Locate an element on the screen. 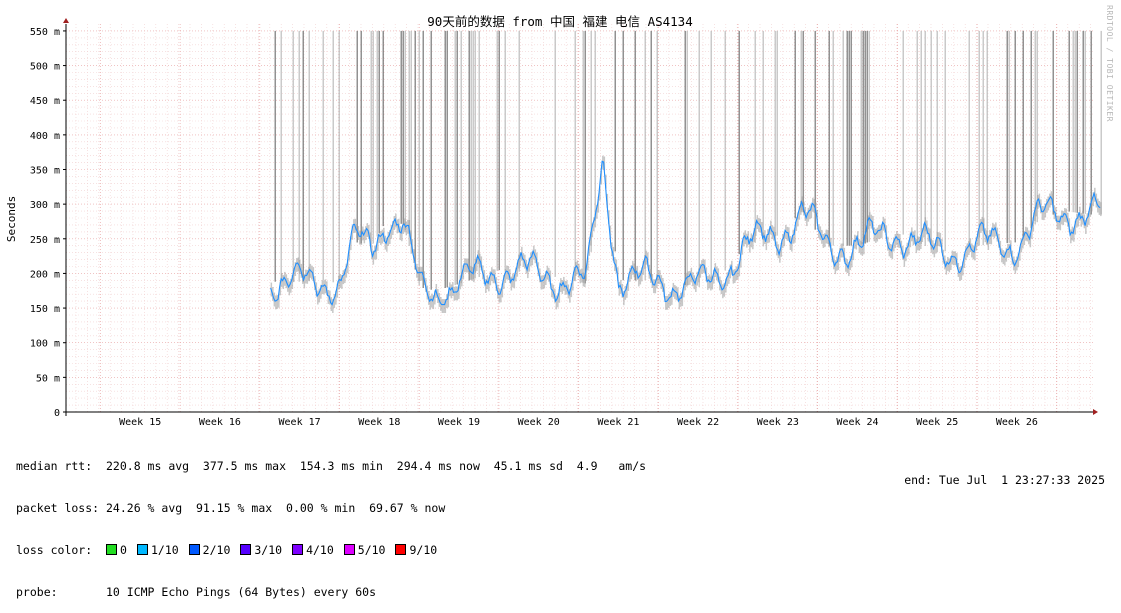 This screenshot has width=1121, height=613. end-timestamp: end: Tue Jul 1 23:27:33 2025 is located at coordinates (1004, 480).